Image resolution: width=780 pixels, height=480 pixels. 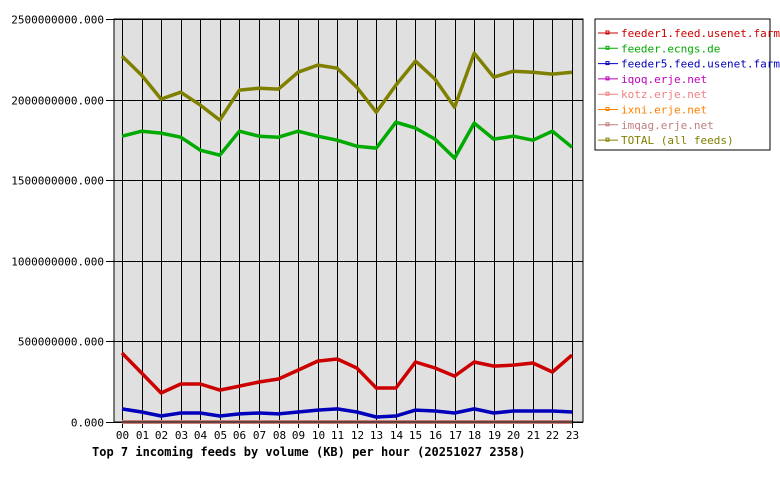 What do you see at coordinates (201, 435) in the screenshot?
I see `x-tick-label: 04` at bounding box center [201, 435].